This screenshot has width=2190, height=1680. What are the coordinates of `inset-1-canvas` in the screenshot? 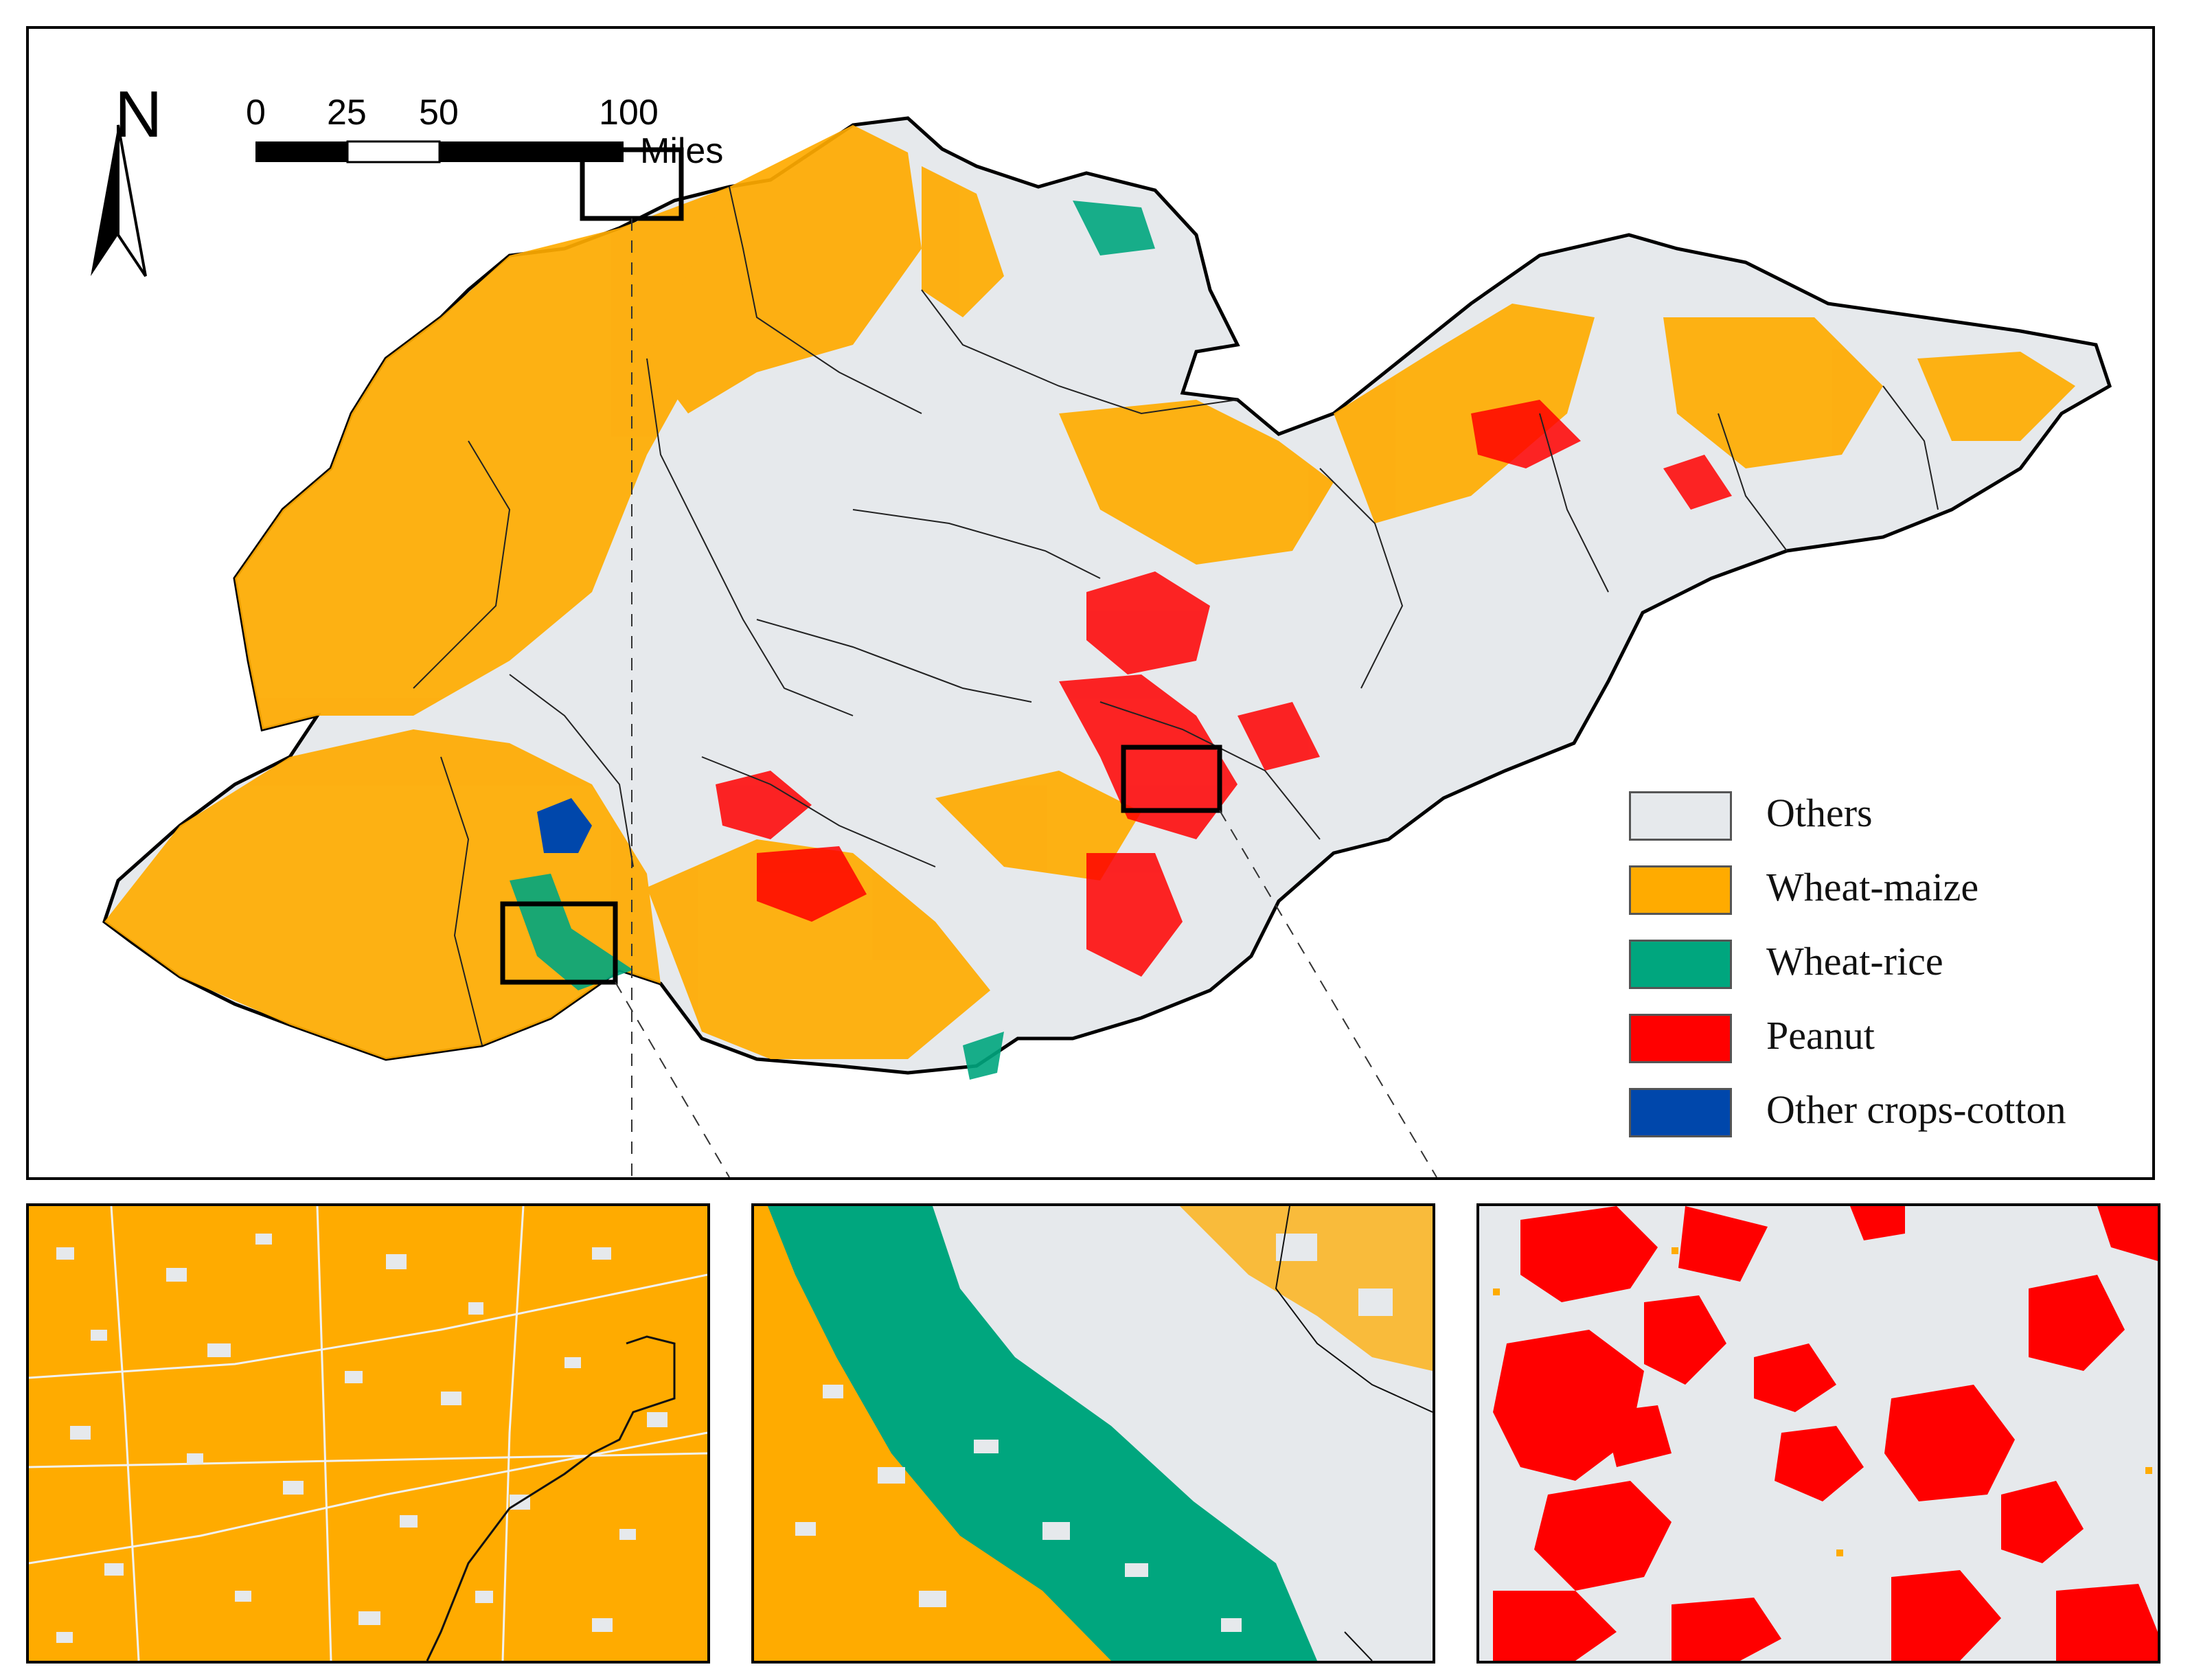 It's located at (368, 1433).